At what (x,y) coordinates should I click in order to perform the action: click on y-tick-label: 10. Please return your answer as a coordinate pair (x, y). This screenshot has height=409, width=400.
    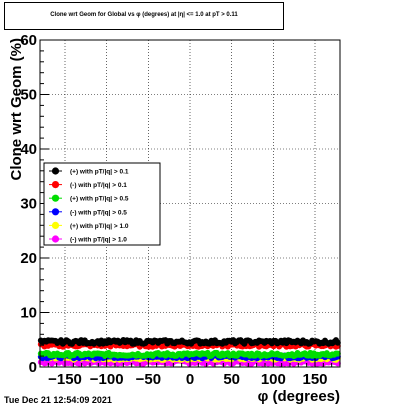
    Looking at the image, I should click on (28, 313).